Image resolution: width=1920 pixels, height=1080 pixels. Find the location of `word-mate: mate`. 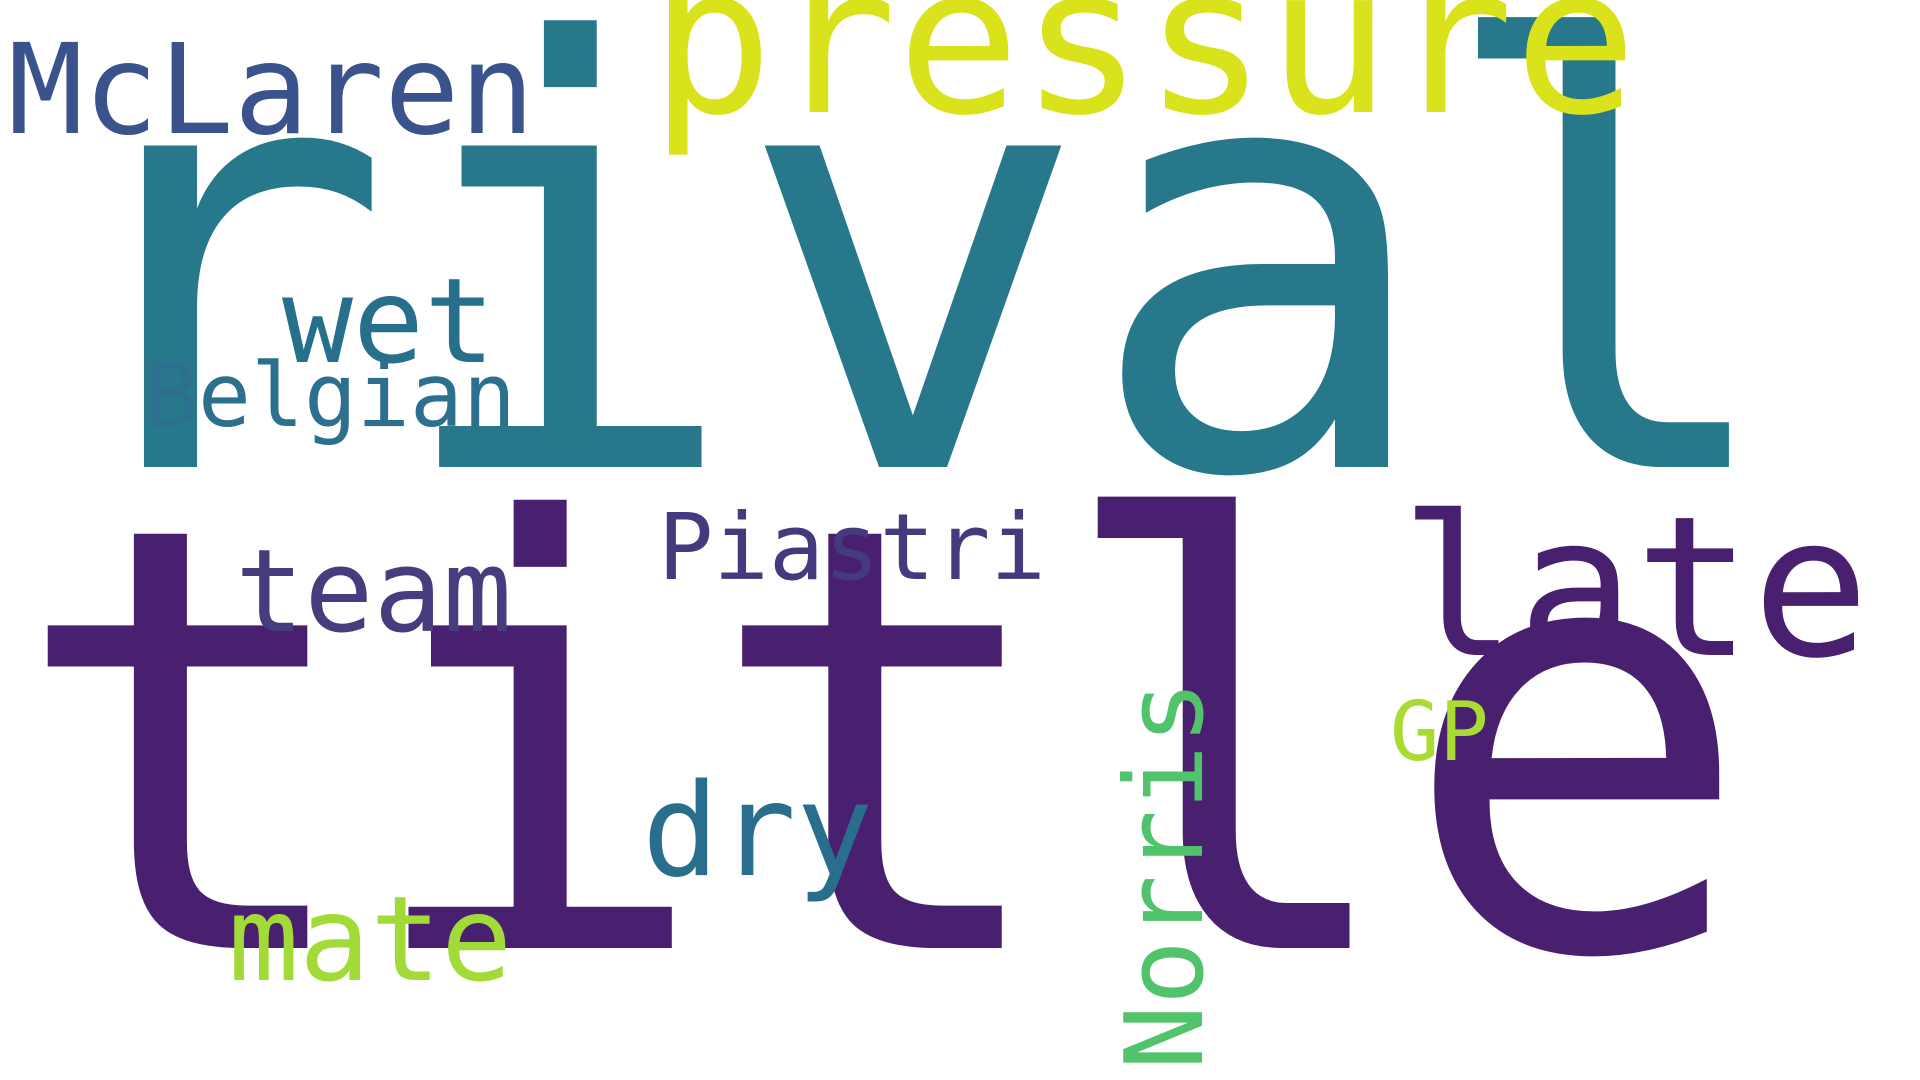

word-mate: mate is located at coordinates (370, 939).